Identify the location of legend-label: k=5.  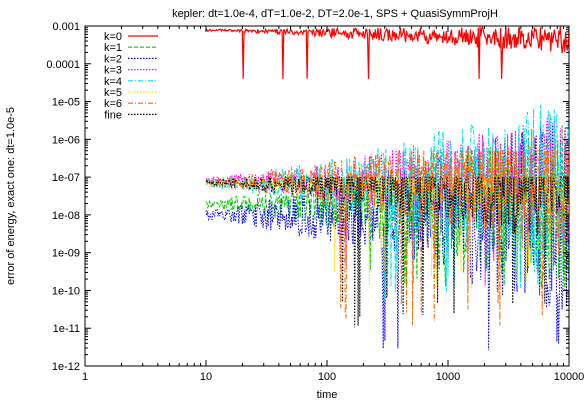
(113, 93).